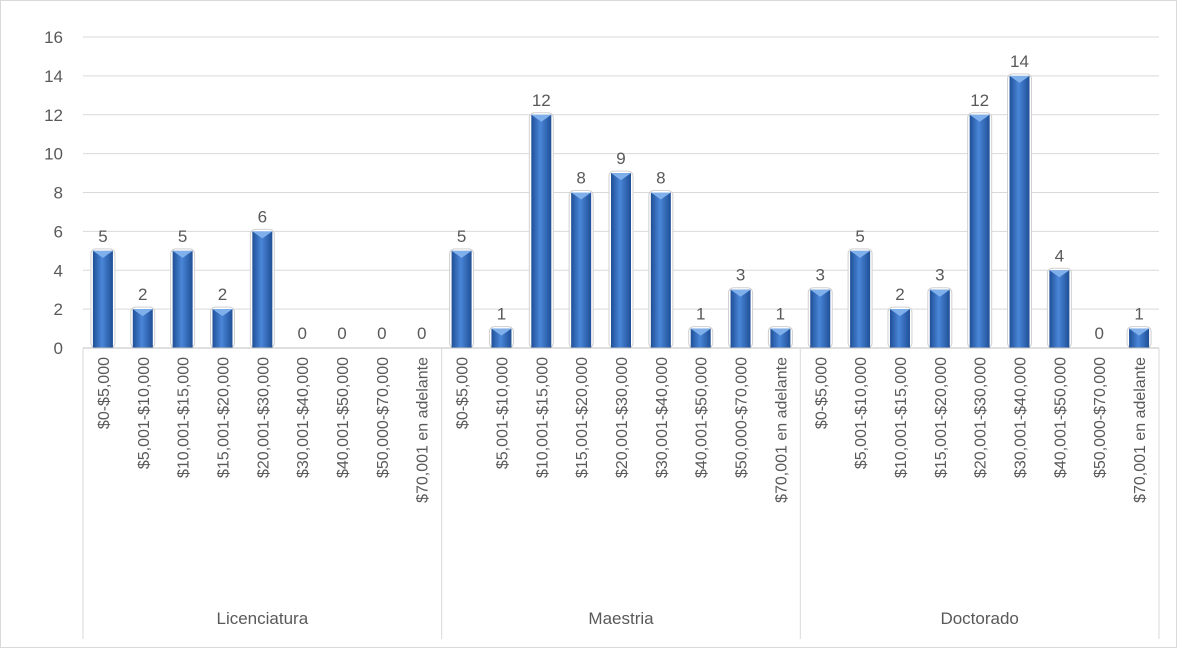 The image size is (1177, 652). Describe the element at coordinates (979, 618) in the screenshot. I see `group-label: Doctorado` at that location.